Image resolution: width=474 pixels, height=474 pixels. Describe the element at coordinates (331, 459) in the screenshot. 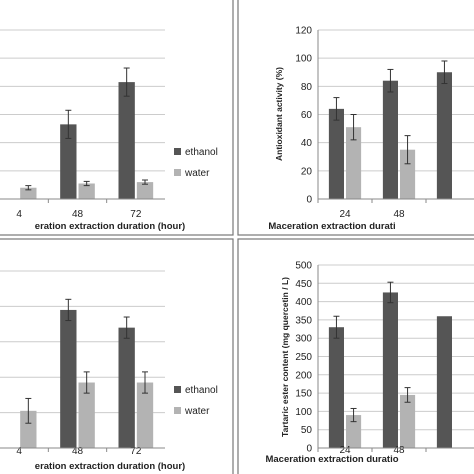

I see `x-axis-label: Maceration extraction duratio` at that location.